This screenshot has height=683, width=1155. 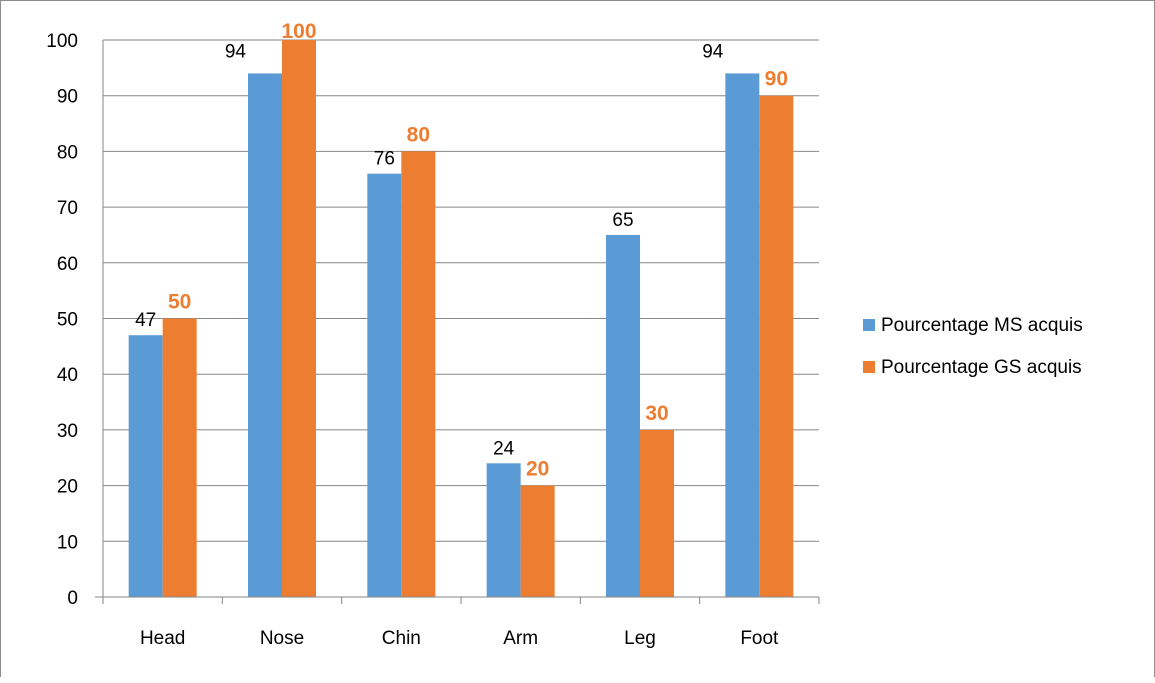 I want to click on x-category-label: Foot, so click(x=759, y=638).